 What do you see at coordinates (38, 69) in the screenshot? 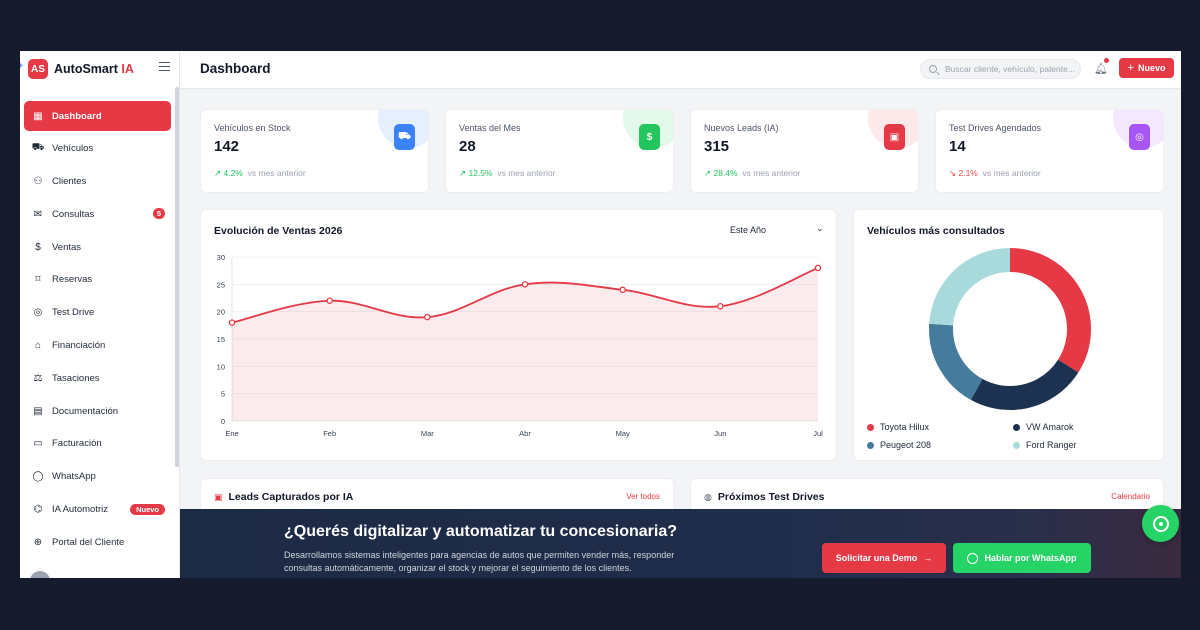
I see `brand-logo: AS` at bounding box center [38, 69].